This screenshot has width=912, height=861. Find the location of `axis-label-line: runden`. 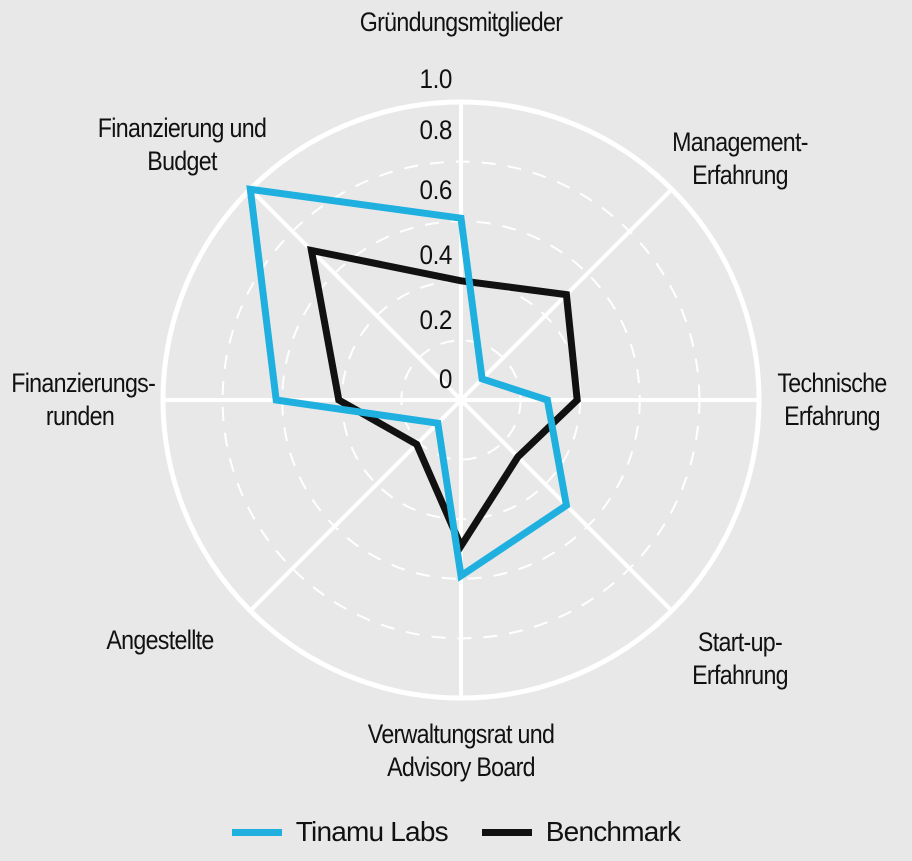

axis-label-line: runden is located at coordinates (80, 416).